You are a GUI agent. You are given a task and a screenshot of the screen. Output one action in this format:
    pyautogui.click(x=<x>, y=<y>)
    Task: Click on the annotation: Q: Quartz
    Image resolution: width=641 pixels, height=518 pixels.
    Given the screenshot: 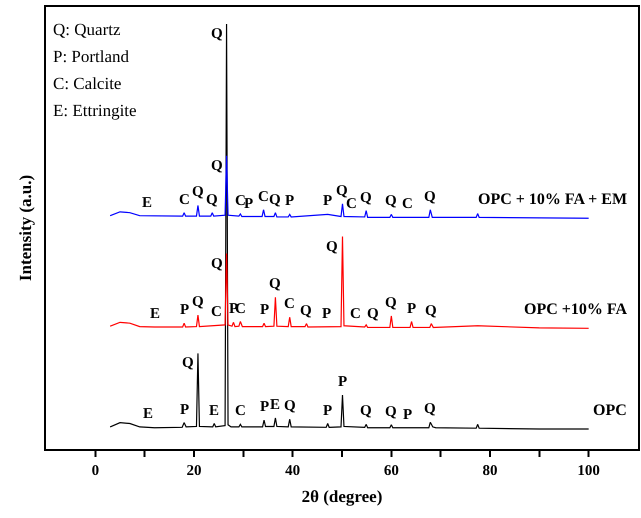 What is the action you would take?
    pyautogui.click(x=87, y=29)
    